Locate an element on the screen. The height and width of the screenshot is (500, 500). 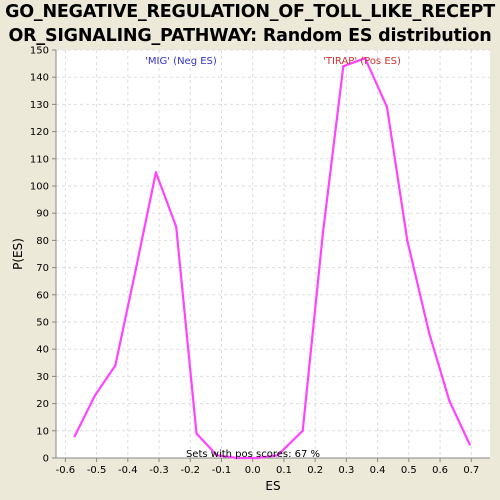
neg-es-annotation: 'MIG' (Neg ES) is located at coordinates (181, 61).